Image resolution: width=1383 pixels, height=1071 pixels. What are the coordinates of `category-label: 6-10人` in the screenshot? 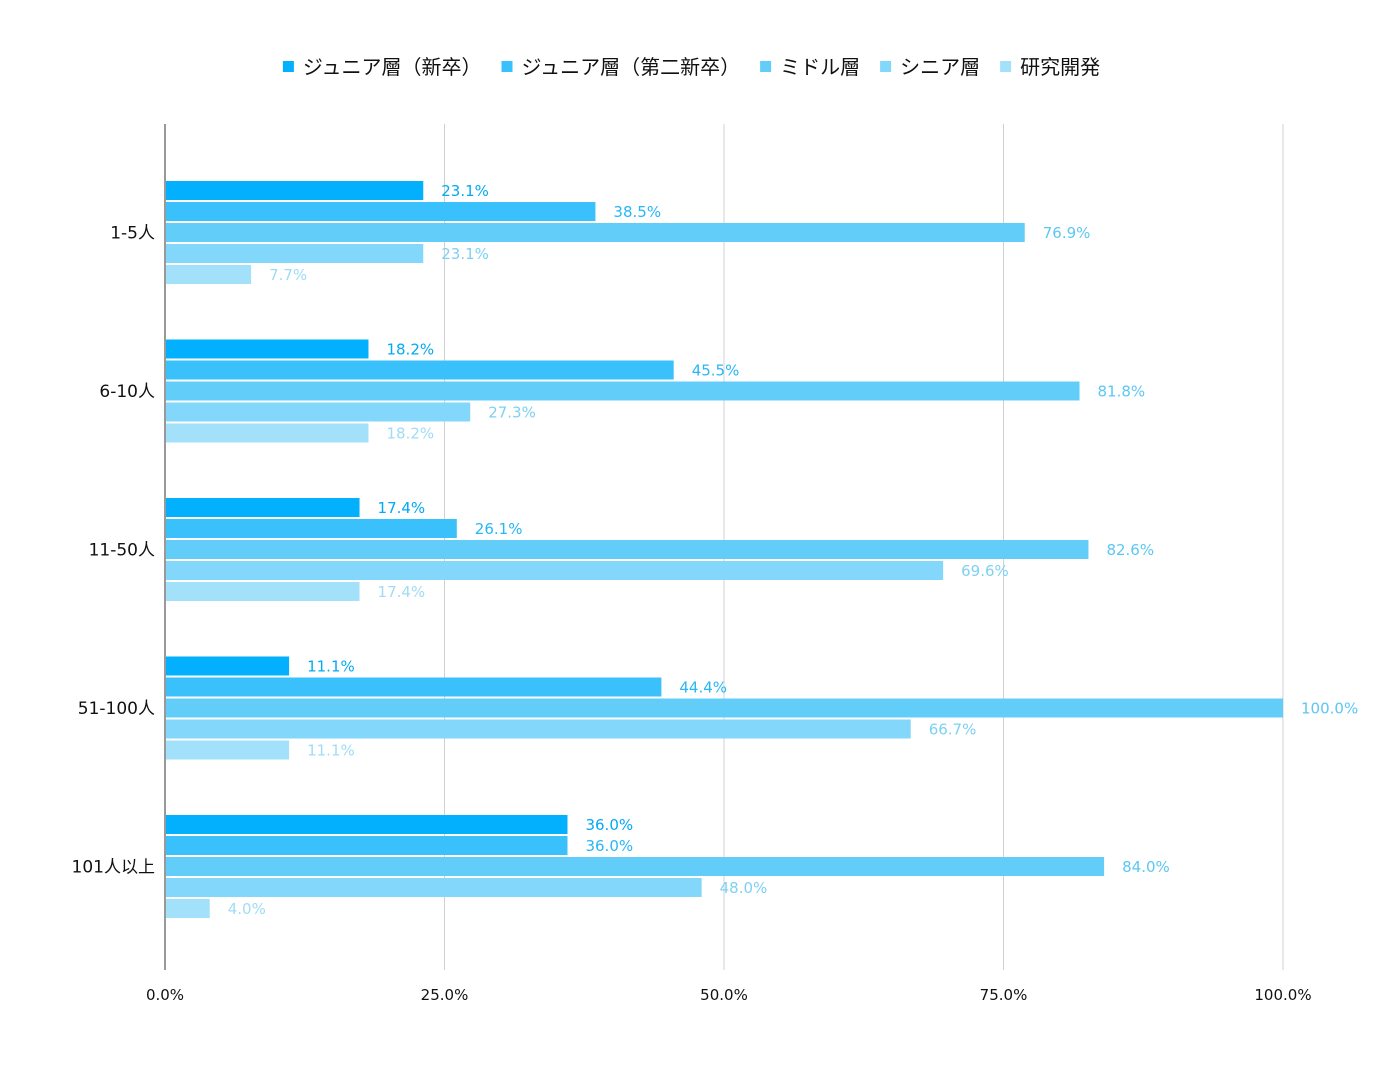 It's located at (127, 392).